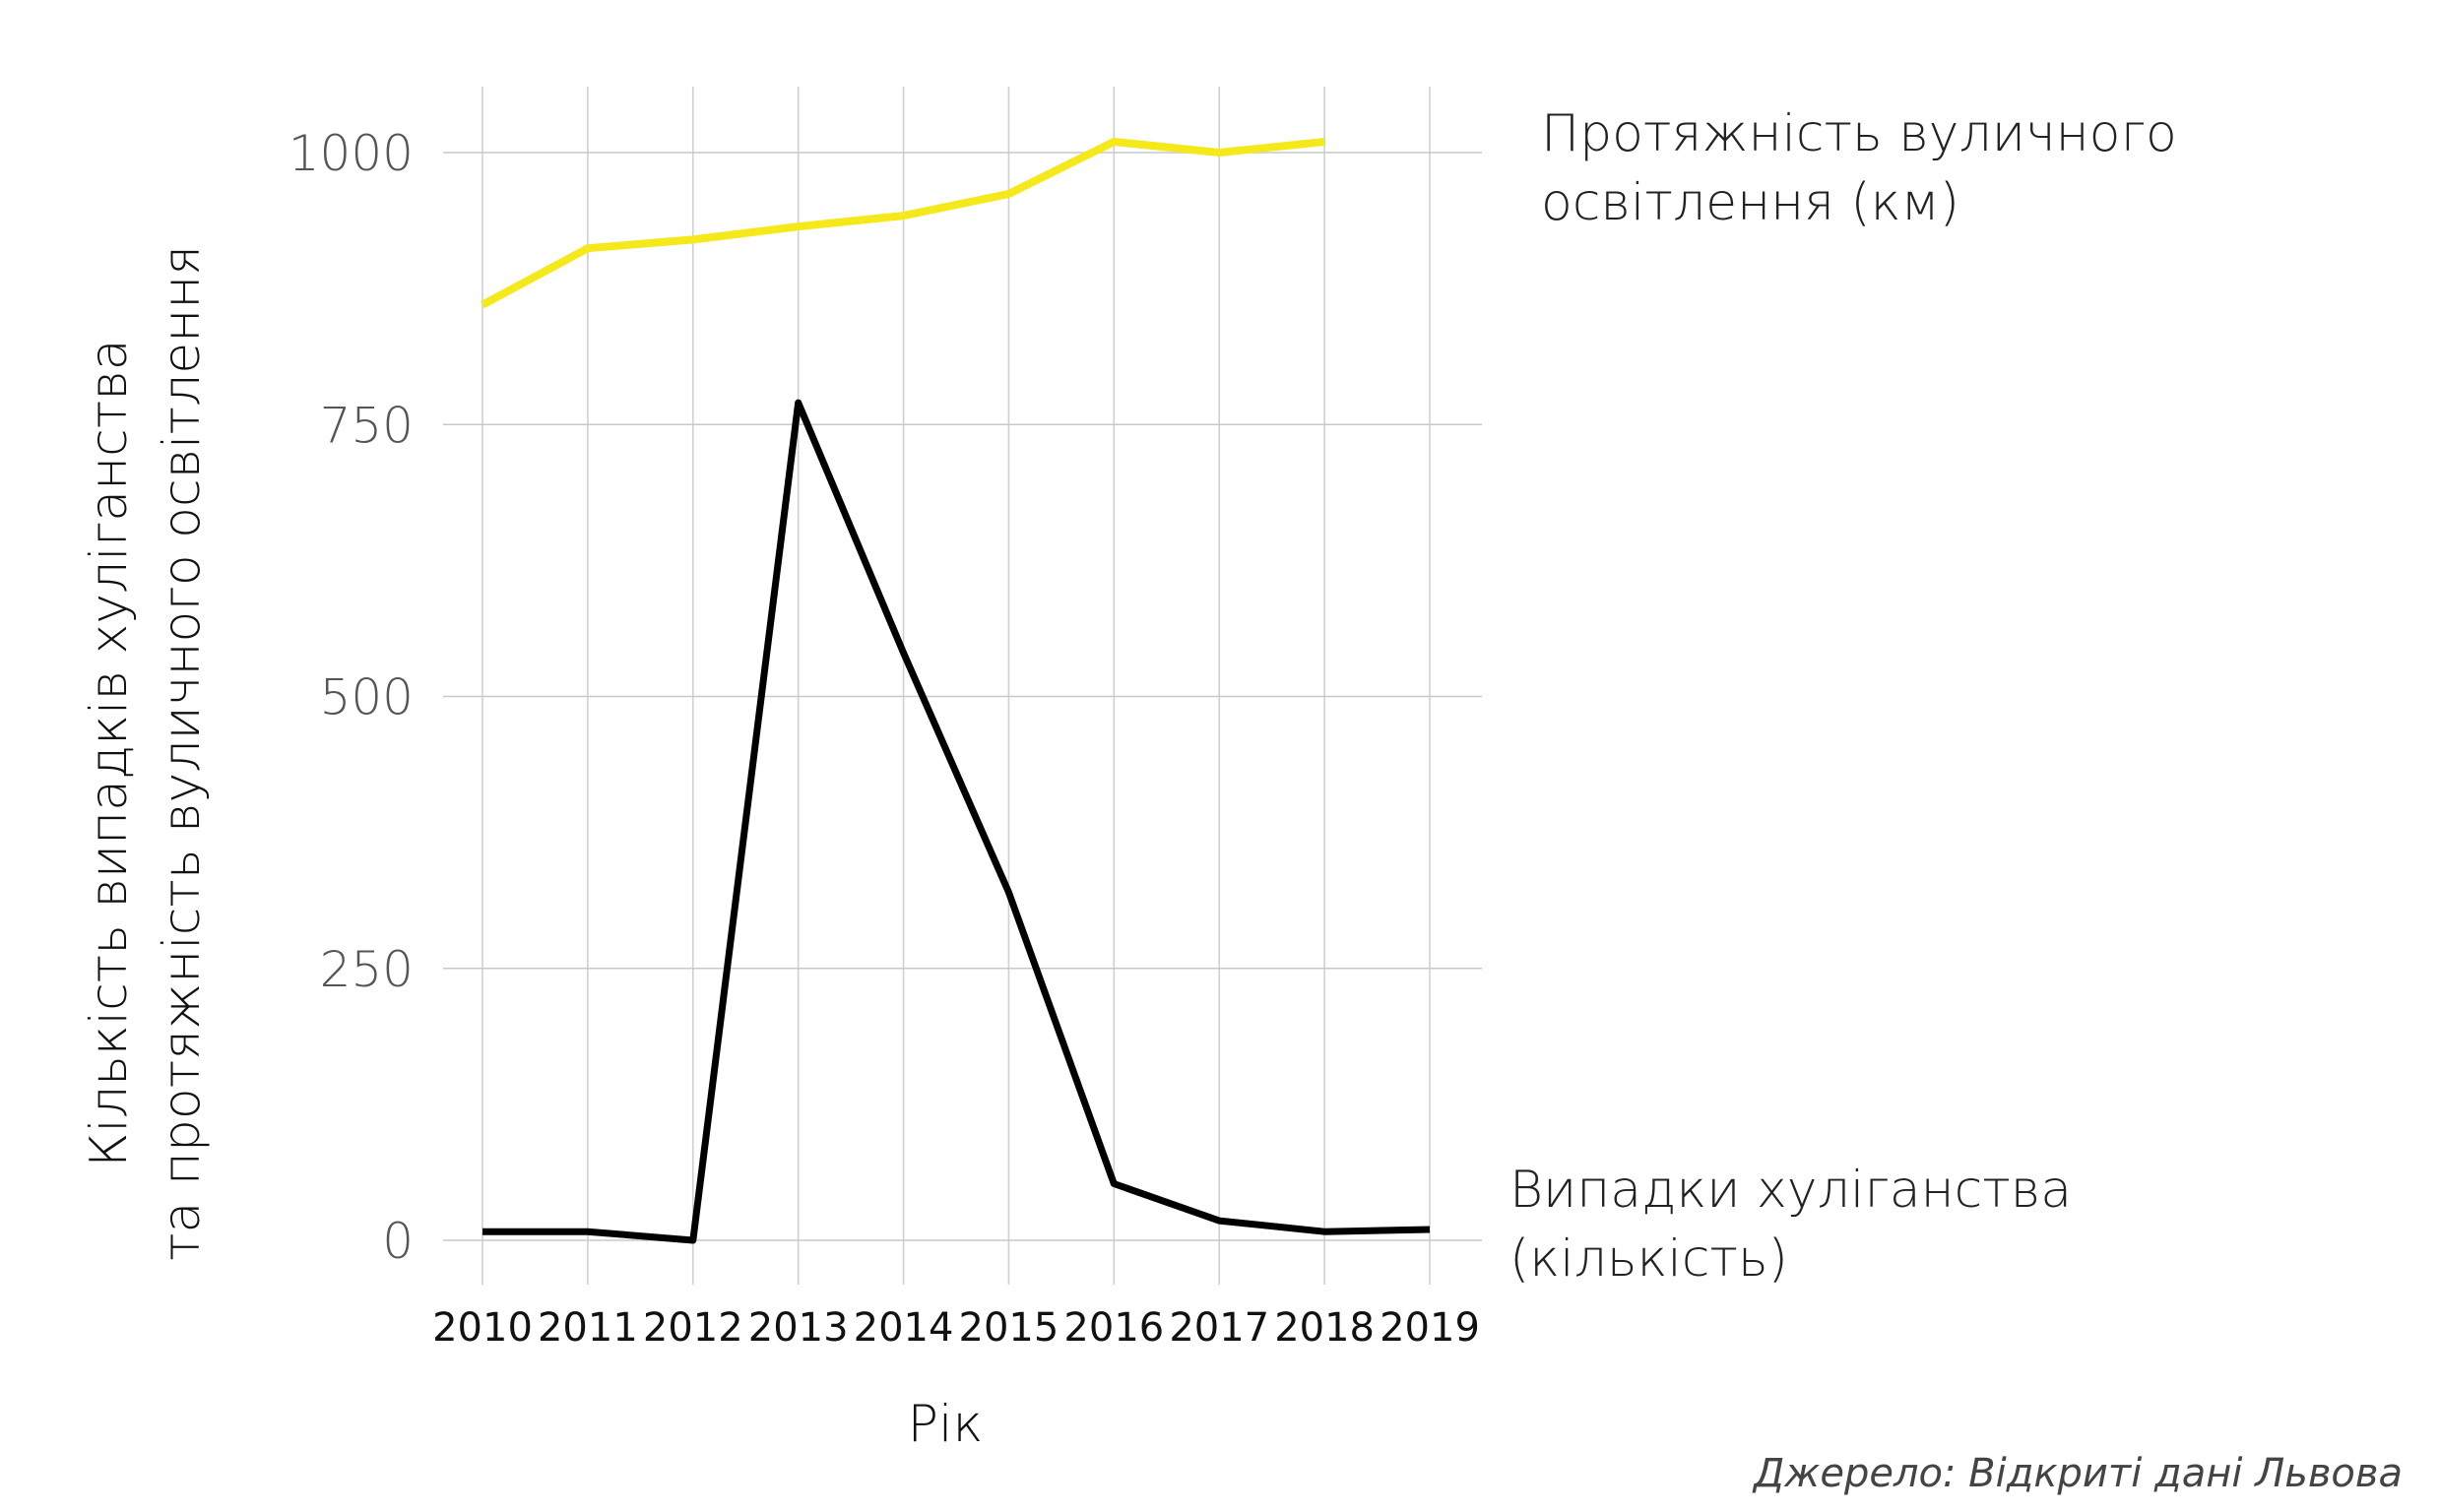 The image size is (2439, 1512). What do you see at coordinates (946, 1424) in the screenshot?
I see `x-axis-title: Рік` at bounding box center [946, 1424].